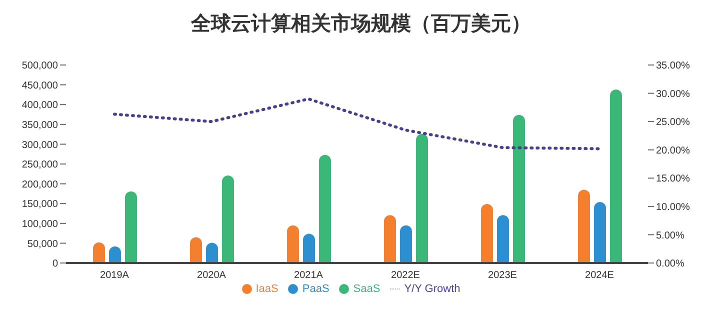 This screenshot has width=722, height=311. What do you see at coordinates (40, 66) in the screenshot?
I see `y-tick-label: 500,000` at bounding box center [40, 66].